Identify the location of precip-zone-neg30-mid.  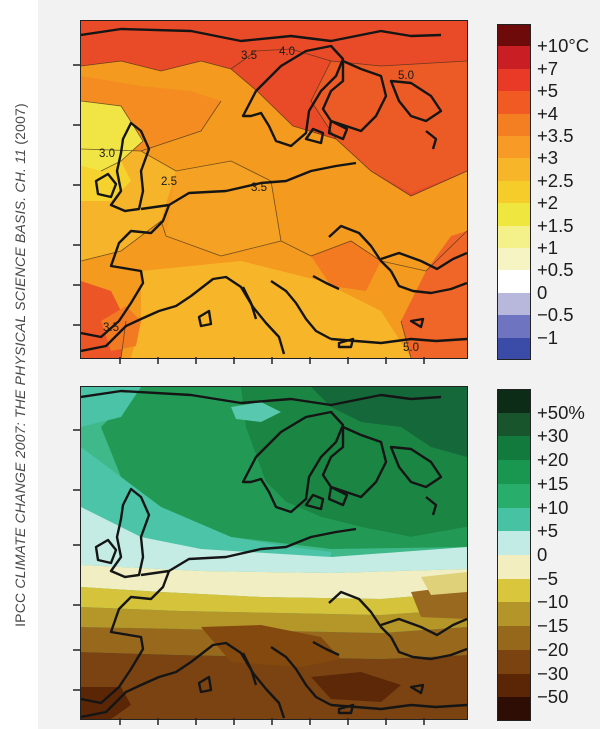
(271, 646).